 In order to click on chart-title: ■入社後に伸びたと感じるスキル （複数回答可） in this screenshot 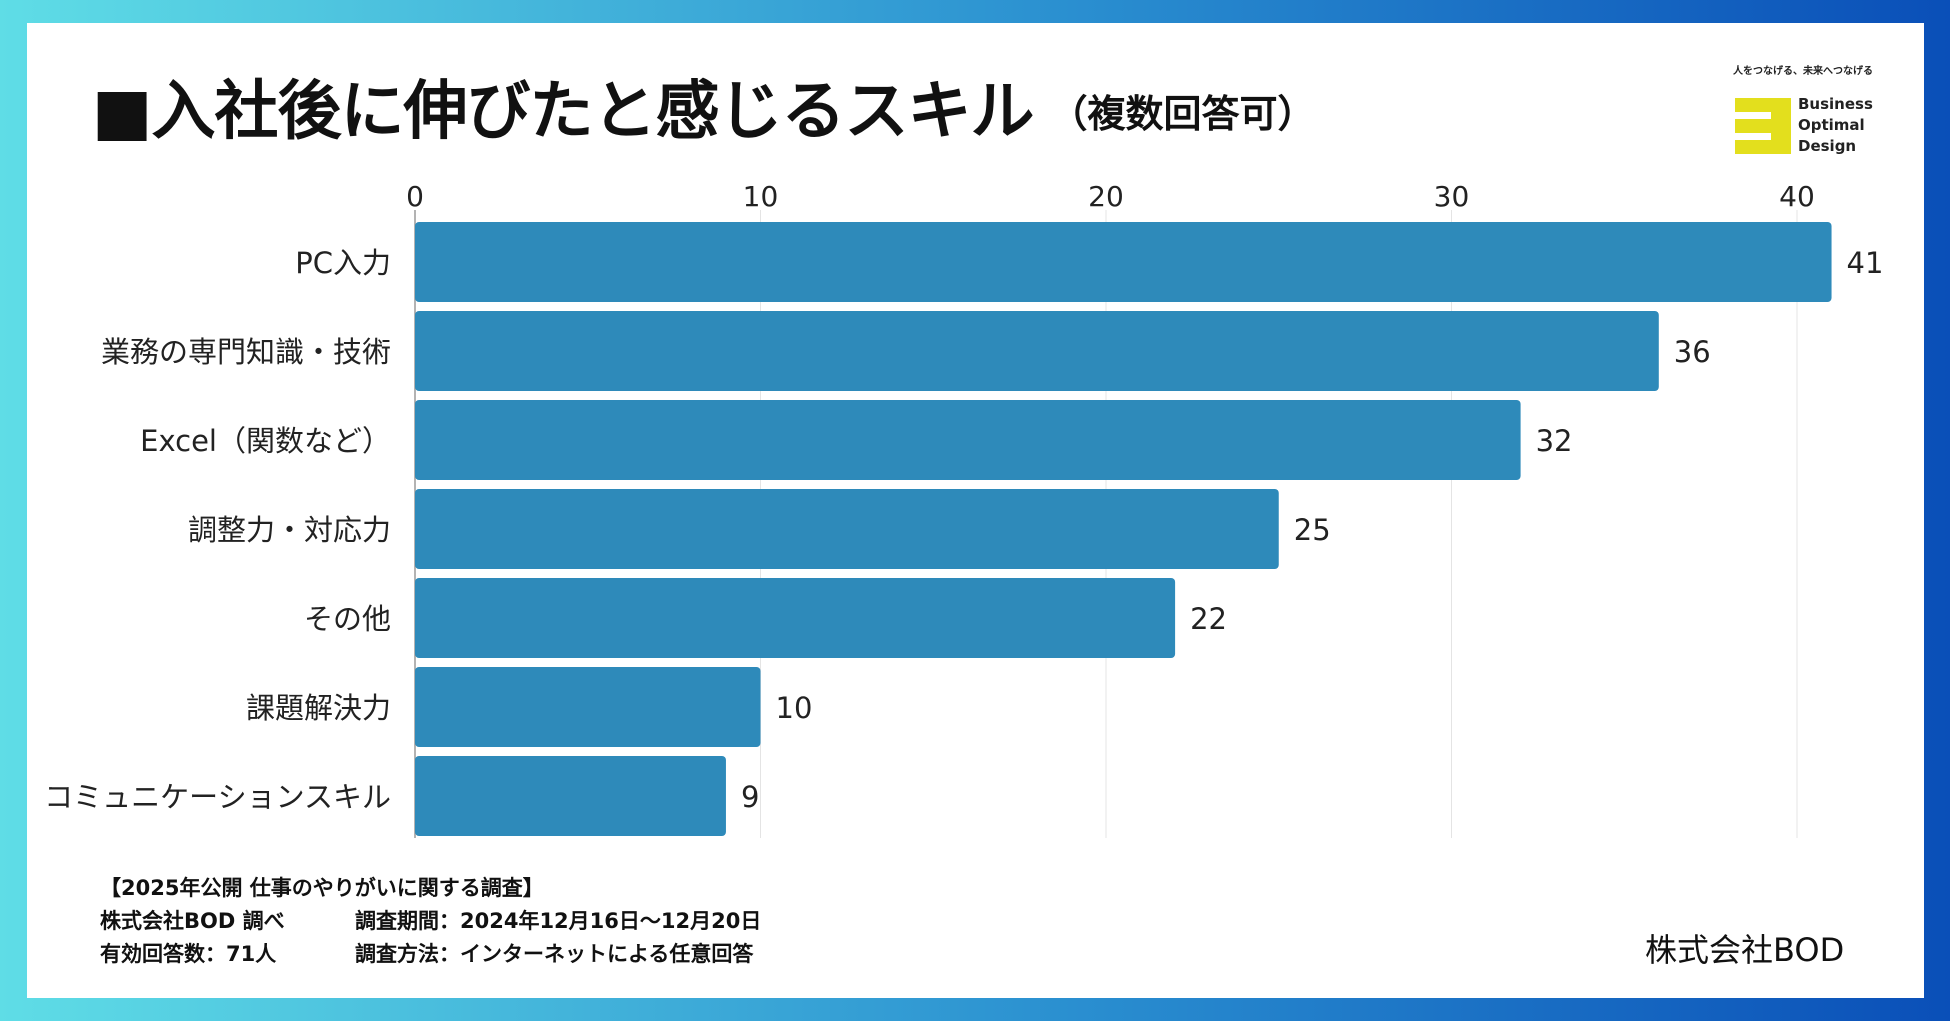, I will do `click(703, 106)`.